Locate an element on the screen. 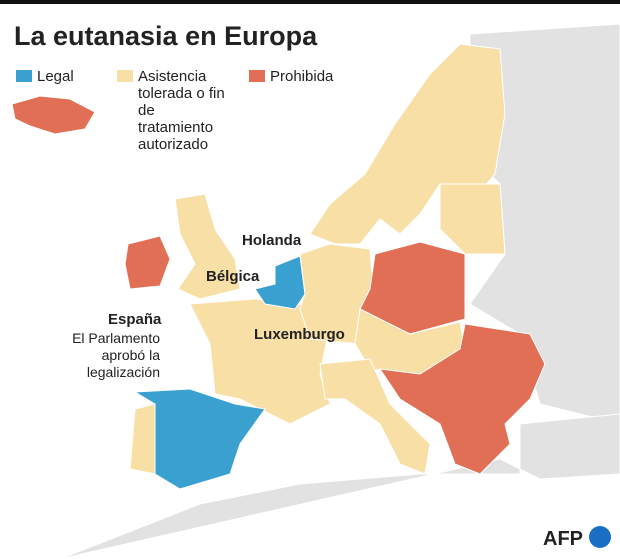 This screenshot has width=620, height=559. legend-label: Prohibida is located at coordinates (302, 76).